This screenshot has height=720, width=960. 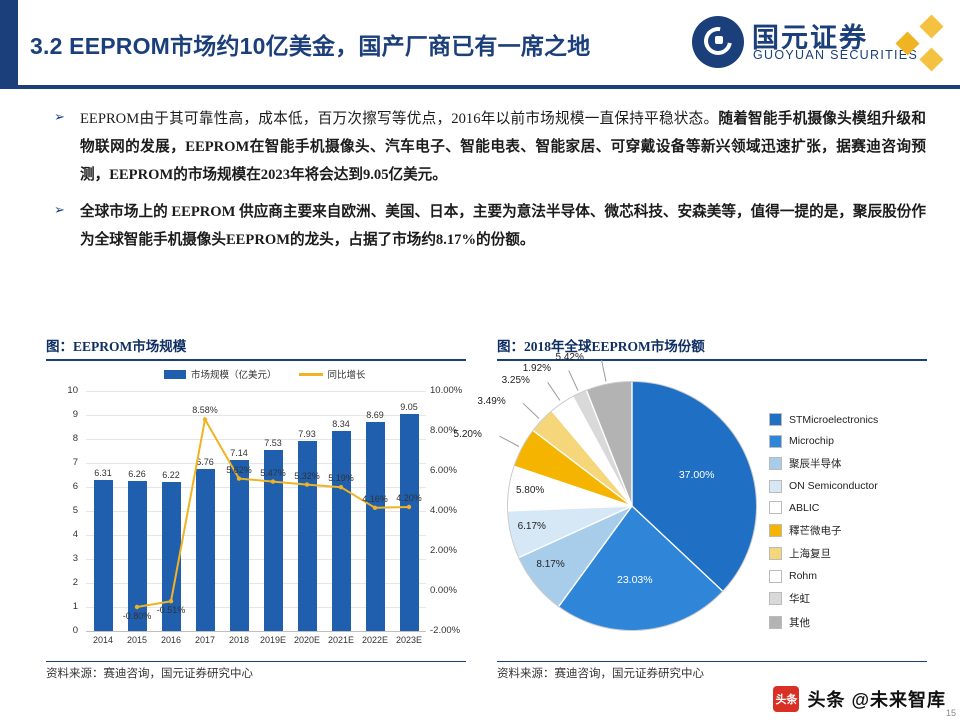 What do you see at coordinates (810, 554) in the screenshot?
I see `legend-label: 上海复旦` at bounding box center [810, 554].